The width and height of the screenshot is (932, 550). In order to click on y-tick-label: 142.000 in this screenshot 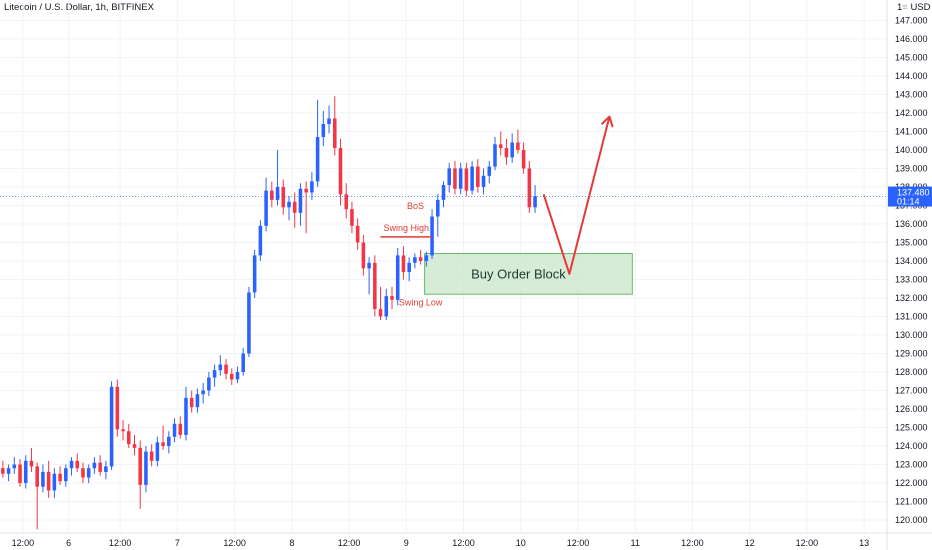, I will do `click(911, 113)`.